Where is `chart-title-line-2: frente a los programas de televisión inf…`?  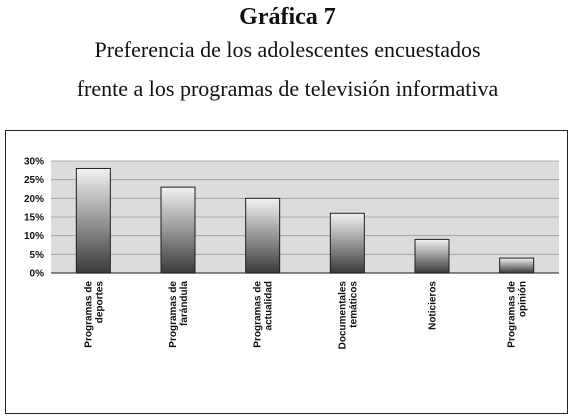
chart-title-line-2: frente a los programas de televisión inf… is located at coordinates (287, 88).